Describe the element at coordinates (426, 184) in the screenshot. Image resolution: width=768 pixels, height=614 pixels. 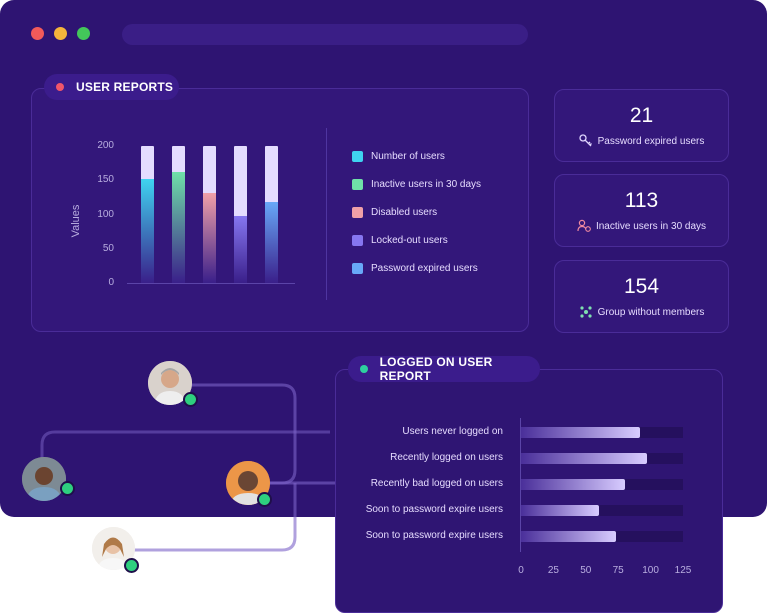
I see `legend-label: Inactive users in 30 days` at that location.